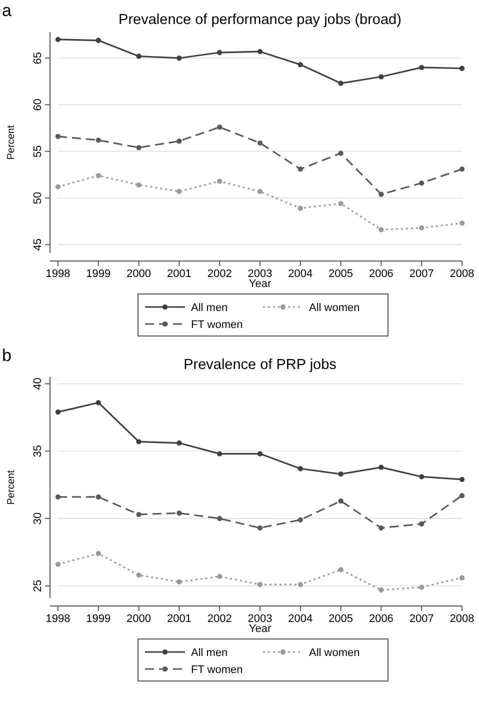 This screenshot has width=479, height=701. What do you see at coordinates (38, 384) in the screenshot?
I see `y-tick-label: 40` at bounding box center [38, 384].